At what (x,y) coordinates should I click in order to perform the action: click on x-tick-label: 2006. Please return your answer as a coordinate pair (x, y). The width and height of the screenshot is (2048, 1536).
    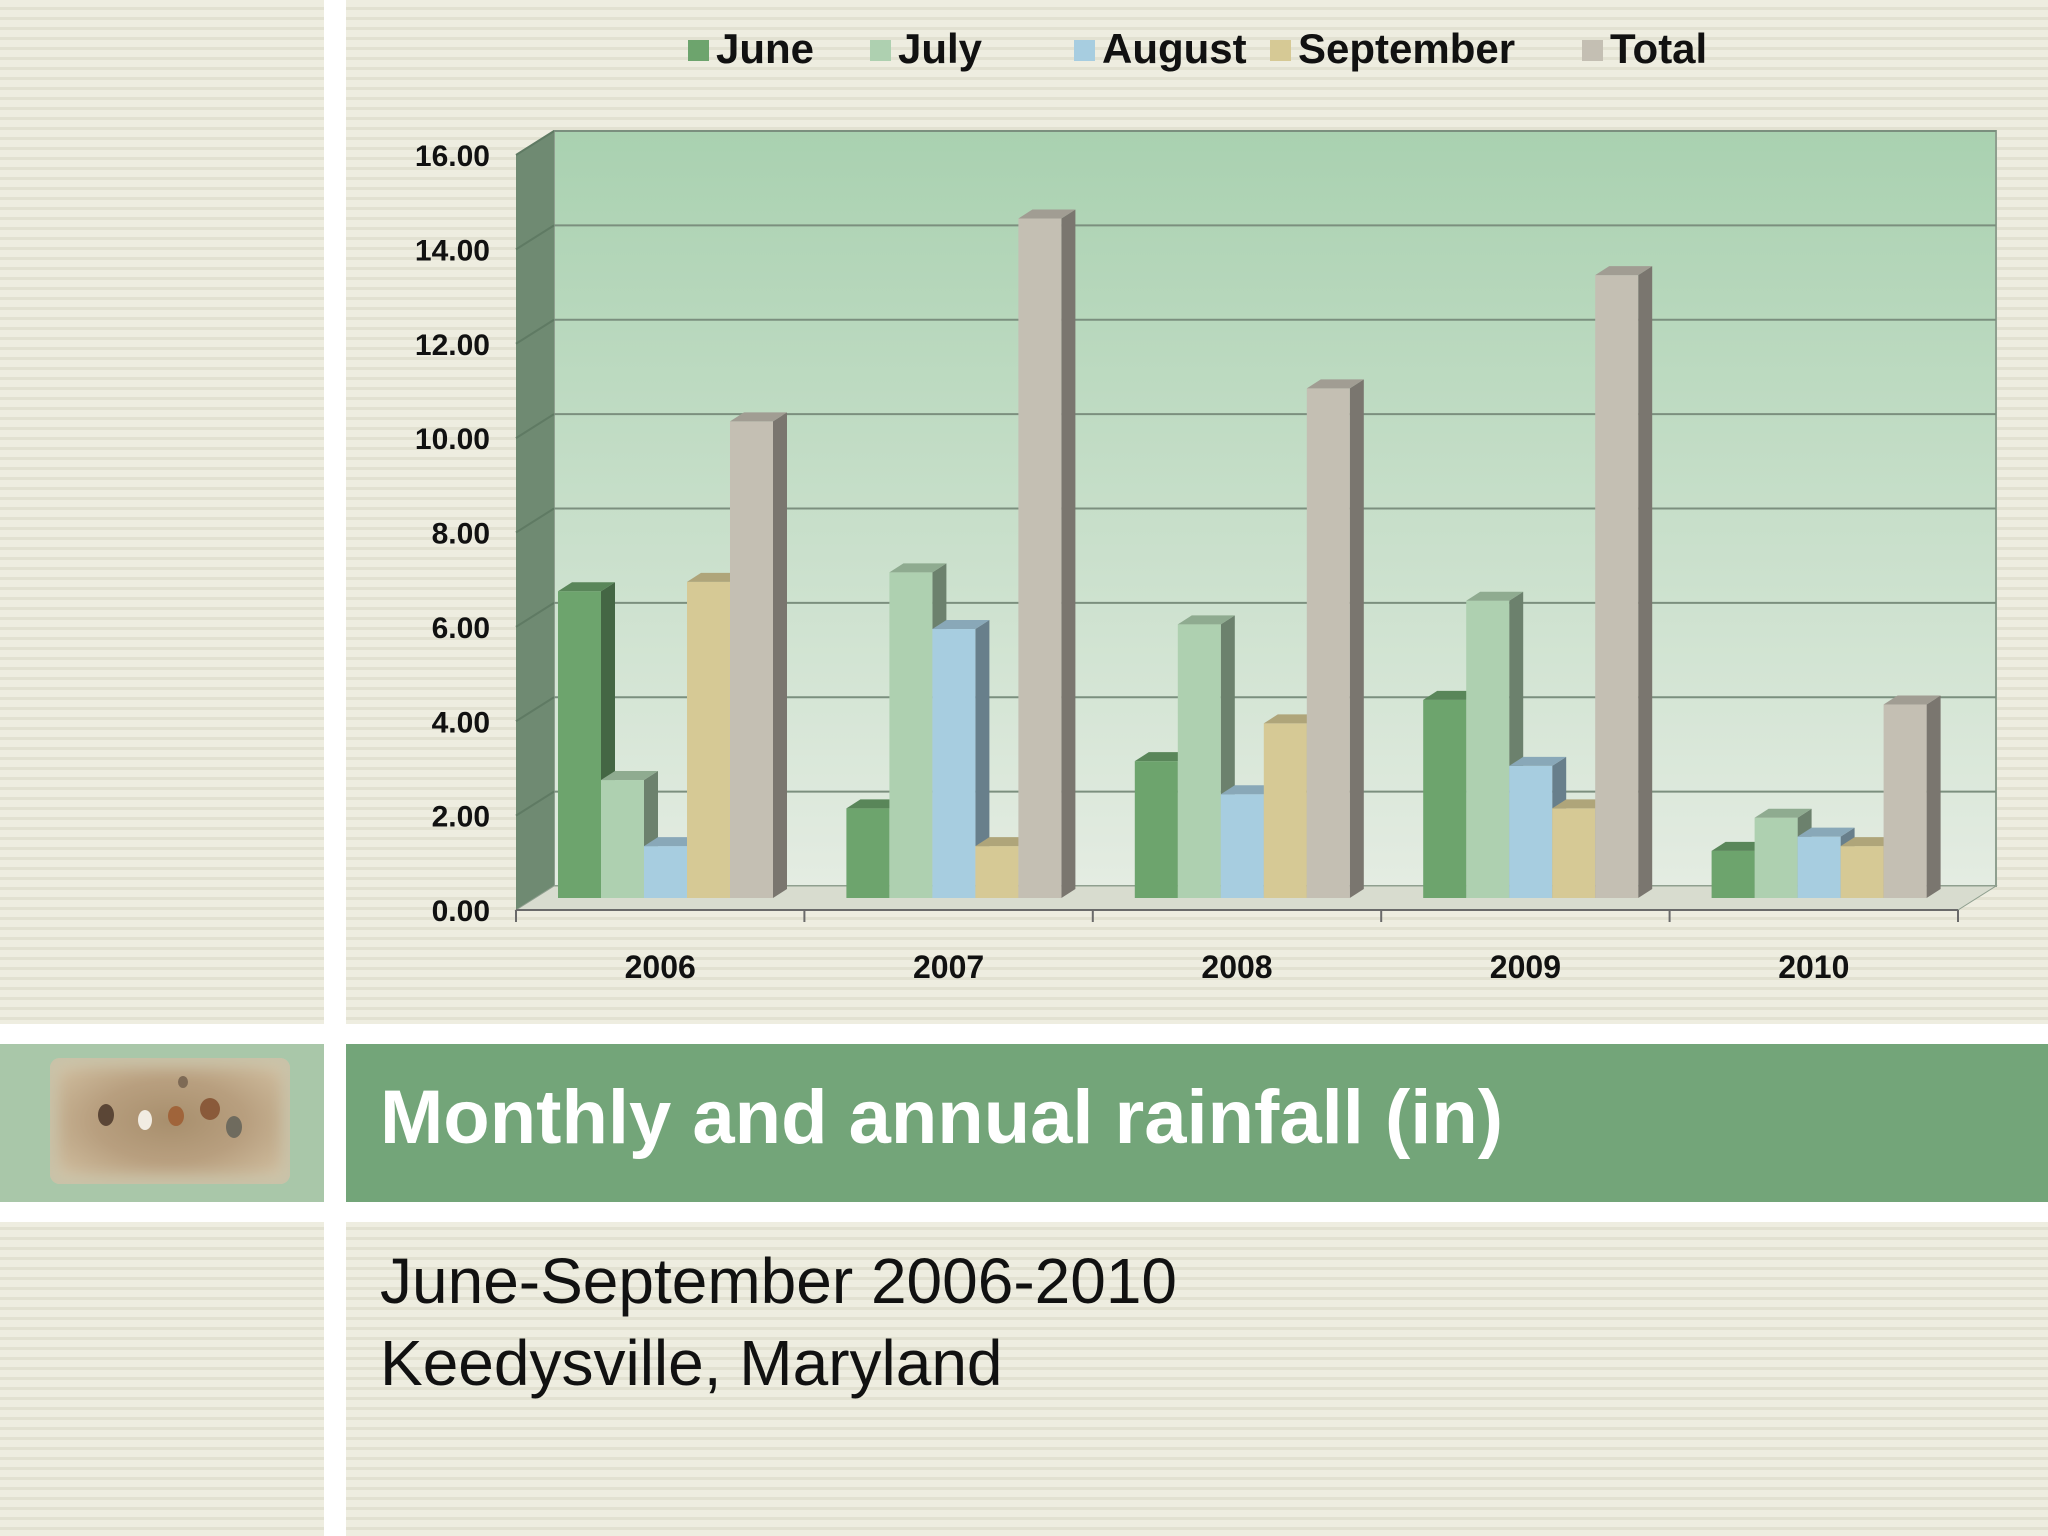
    Looking at the image, I should click on (660, 967).